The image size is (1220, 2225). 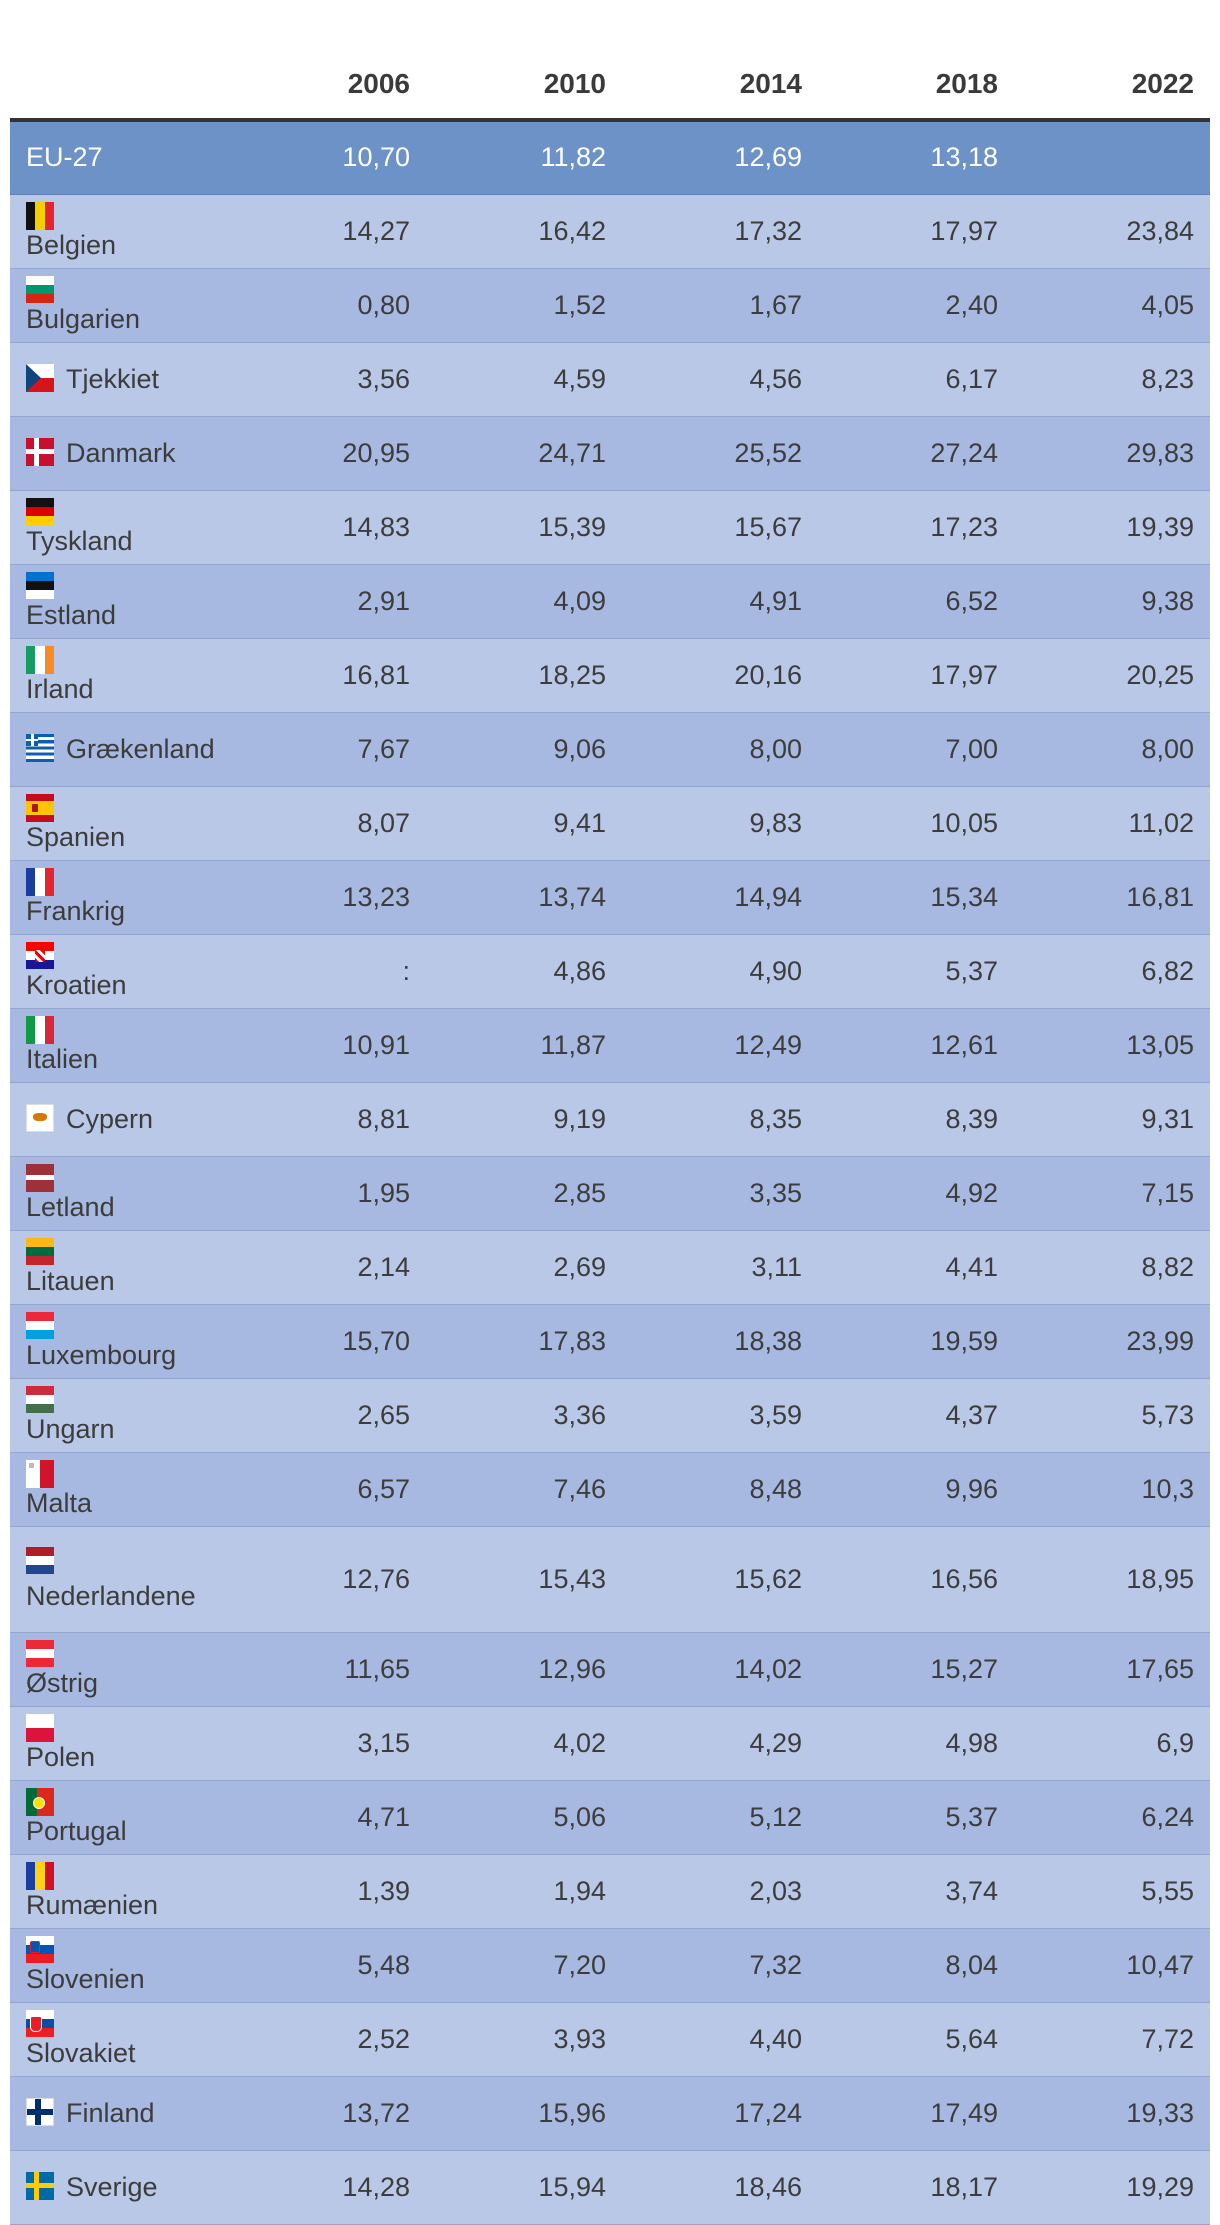 What do you see at coordinates (916, 897) in the screenshot?
I see `cell-value: 15,34` at bounding box center [916, 897].